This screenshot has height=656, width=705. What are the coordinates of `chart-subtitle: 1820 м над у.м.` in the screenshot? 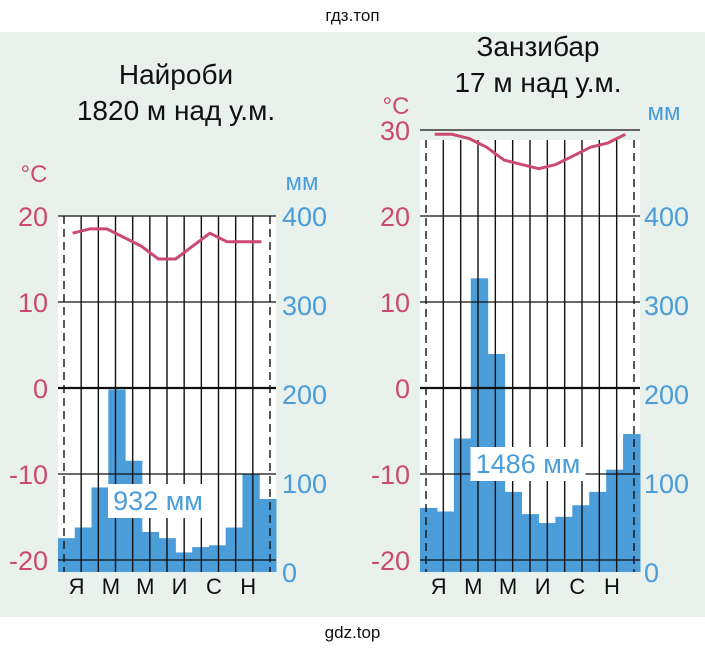 It's located at (176, 110).